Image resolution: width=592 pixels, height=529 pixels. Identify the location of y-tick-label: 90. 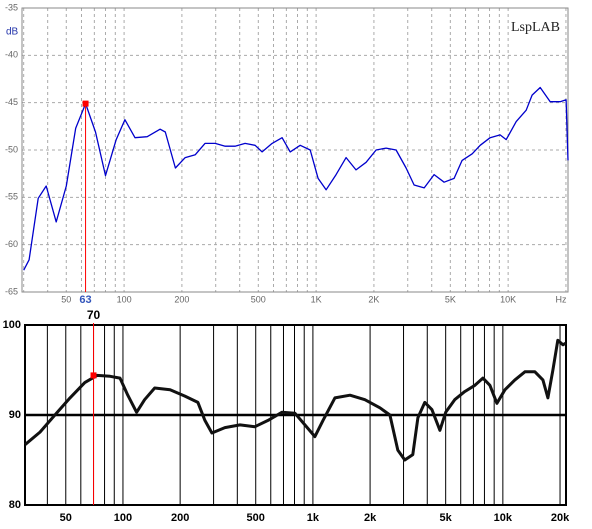
(15, 415).